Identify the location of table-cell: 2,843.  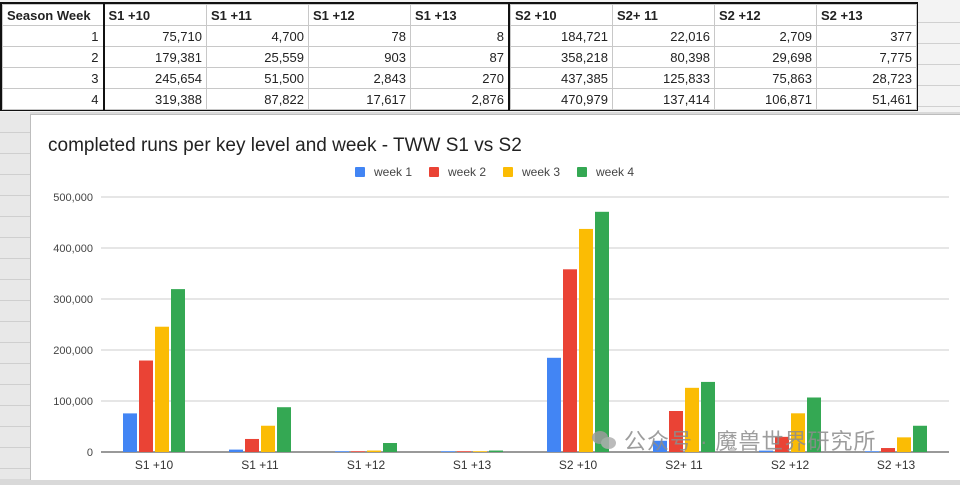
(359, 78).